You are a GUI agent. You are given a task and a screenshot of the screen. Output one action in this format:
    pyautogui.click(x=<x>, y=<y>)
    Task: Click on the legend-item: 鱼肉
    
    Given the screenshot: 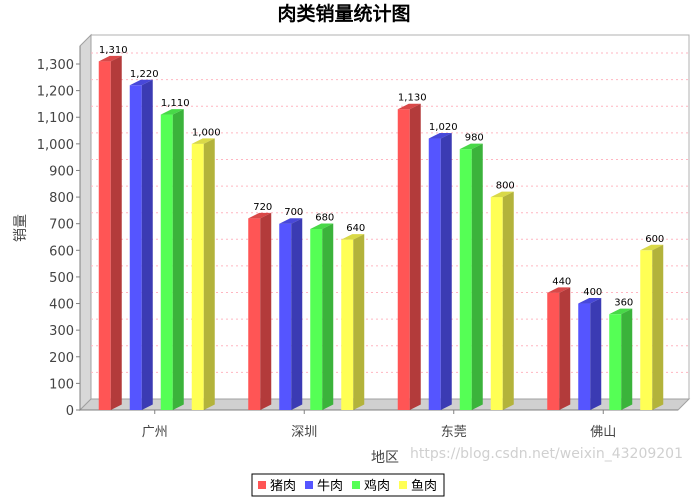 What is the action you would take?
    pyautogui.click(x=418, y=486)
    